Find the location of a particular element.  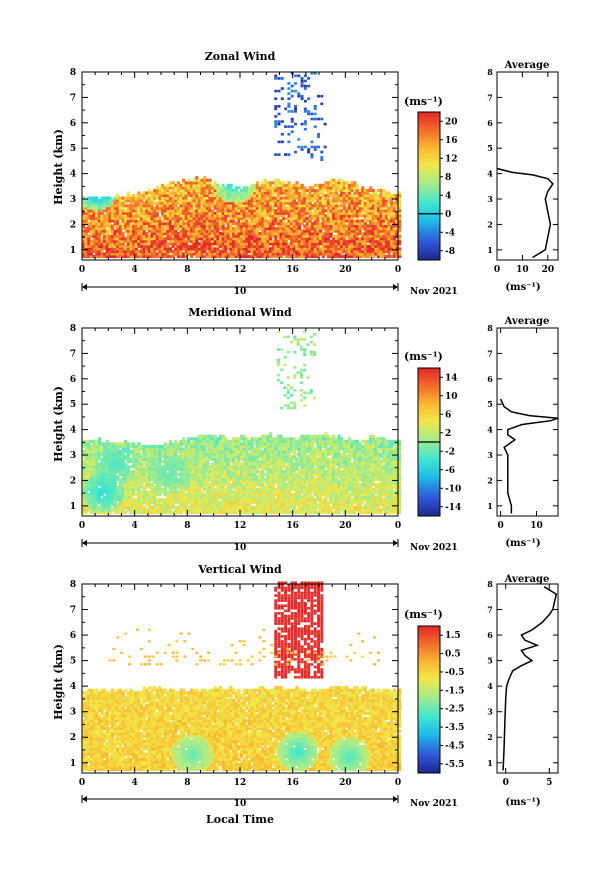

profile-x-tick-label: 10 is located at coordinates (522, 270).